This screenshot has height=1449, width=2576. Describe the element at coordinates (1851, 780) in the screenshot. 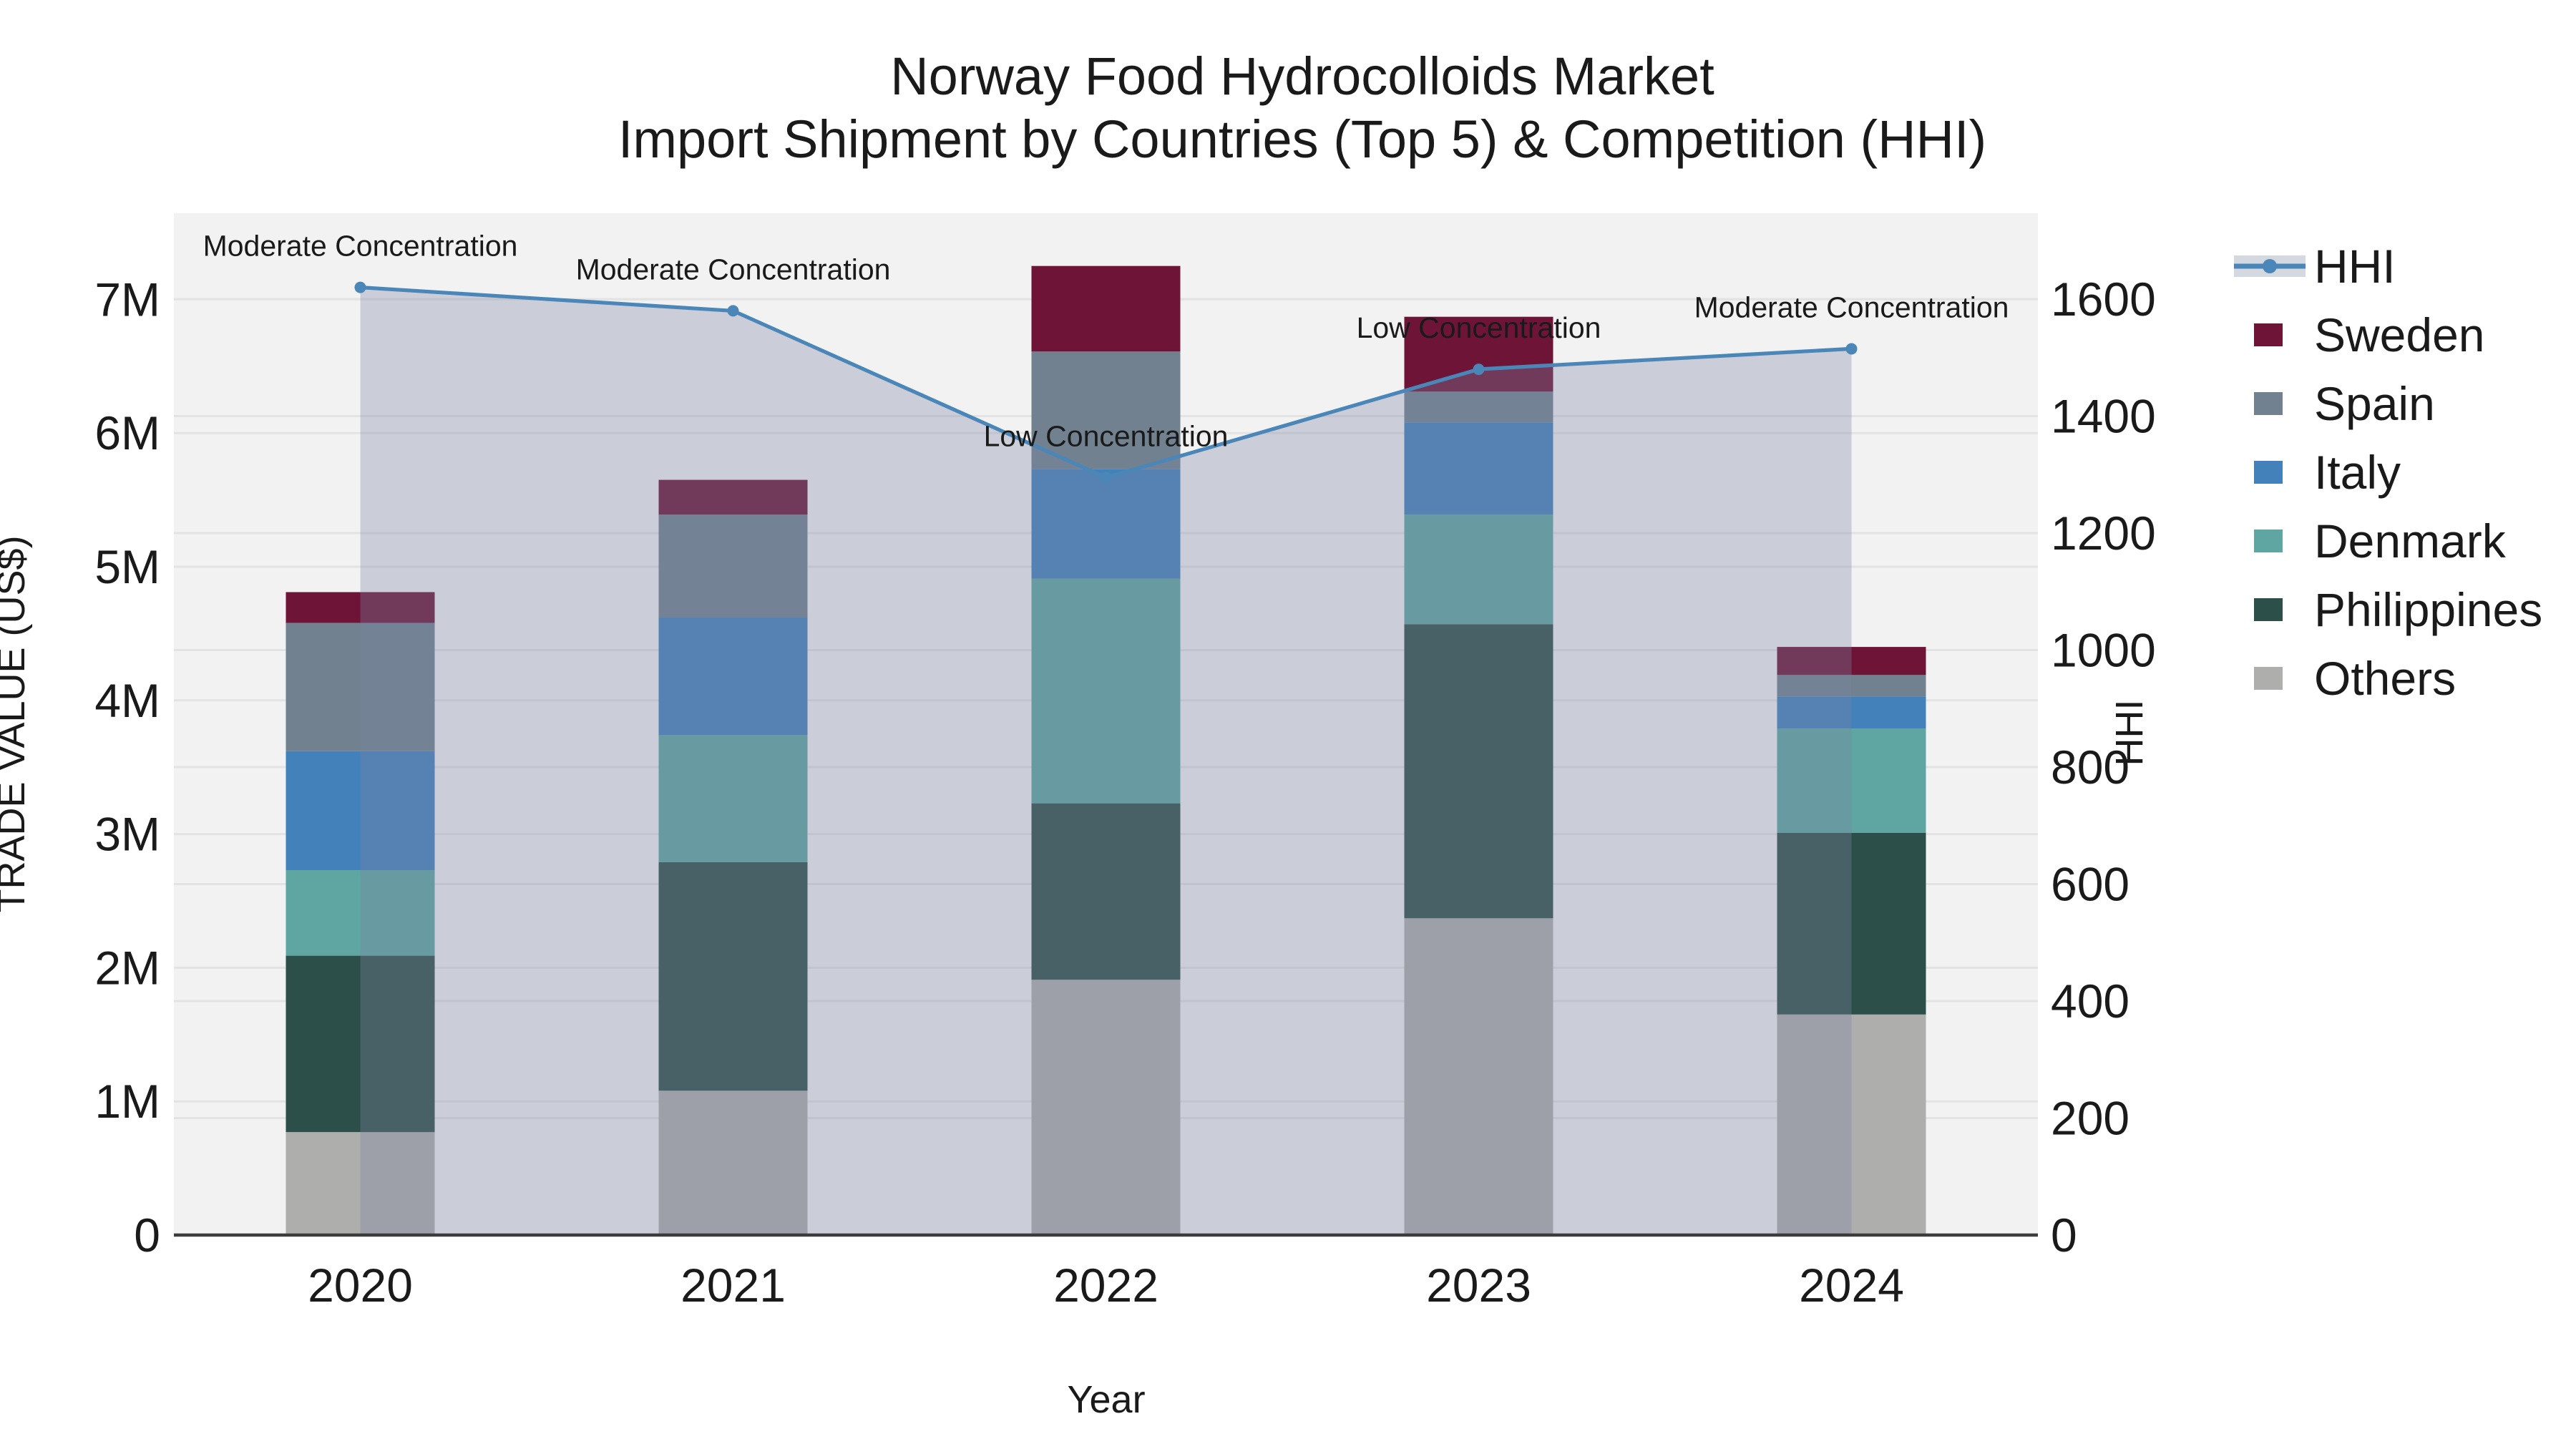

I see `bar-segment-denmark-2024` at that location.